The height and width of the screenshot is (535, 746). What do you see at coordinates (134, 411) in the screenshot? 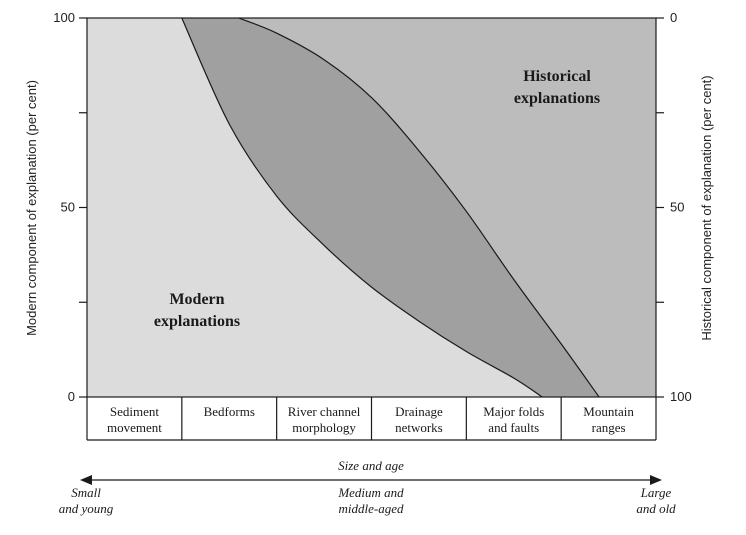
I see `category-label: Sediment` at bounding box center [134, 411].